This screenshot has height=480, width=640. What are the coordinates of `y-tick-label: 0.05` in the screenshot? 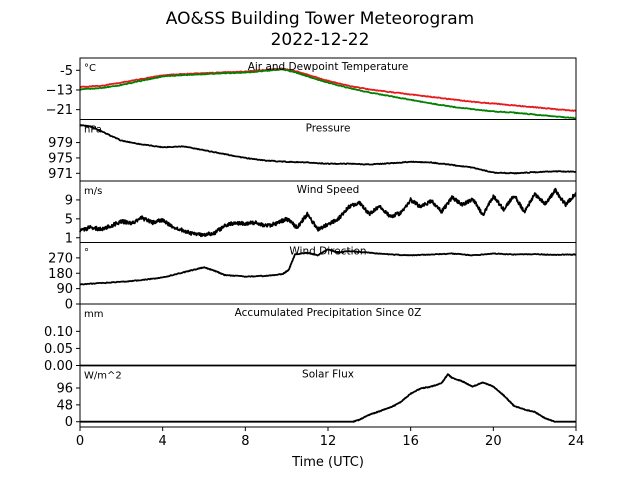 It's located at (58, 349).